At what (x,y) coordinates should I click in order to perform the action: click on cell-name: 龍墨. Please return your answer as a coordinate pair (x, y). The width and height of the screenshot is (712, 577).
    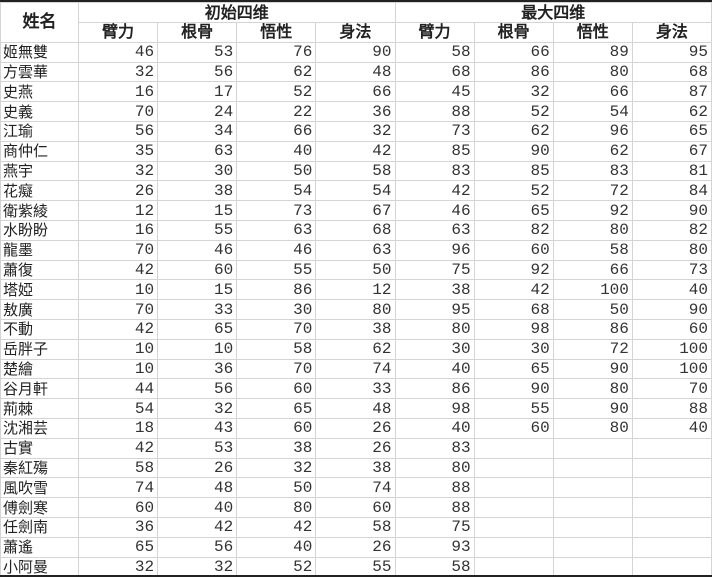
    Looking at the image, I should click on (39, 250).